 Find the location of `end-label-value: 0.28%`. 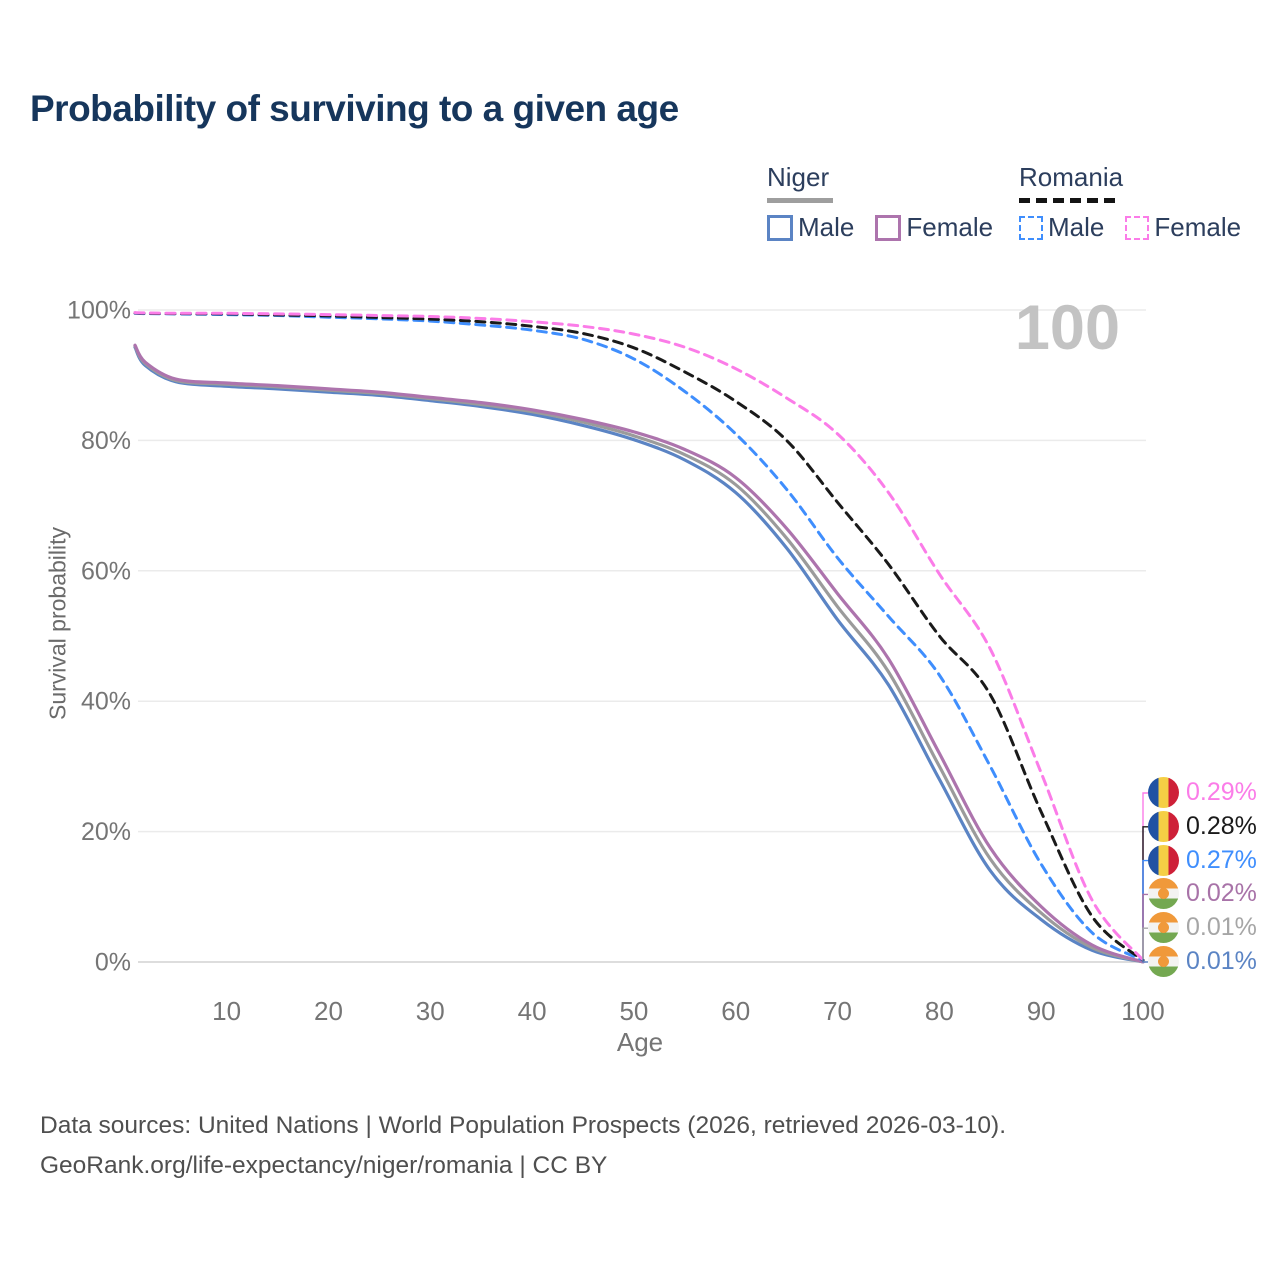

end-label-value: 0.28% is located at coordinates (1221, 825).